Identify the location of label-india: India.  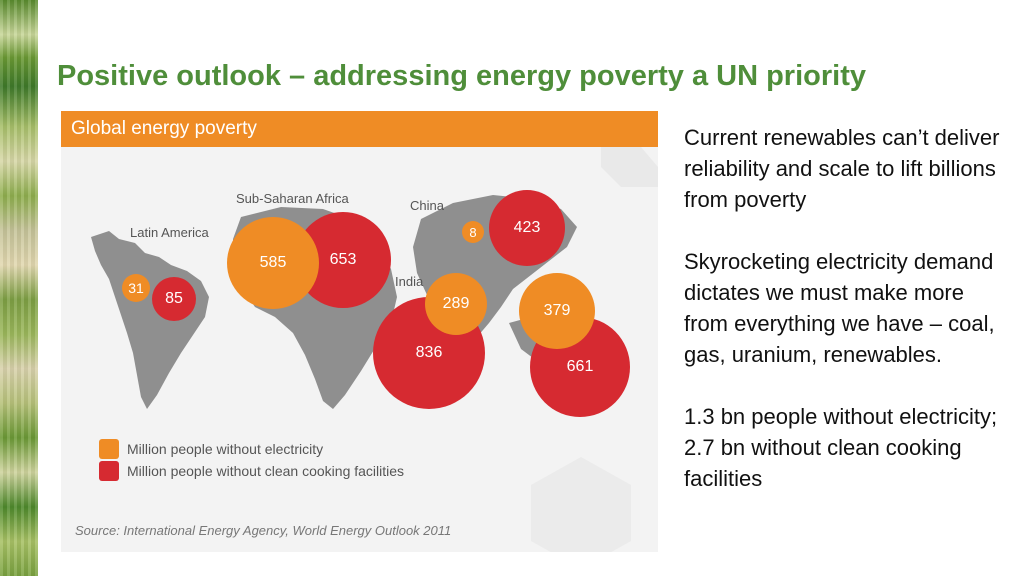
(409, 281).